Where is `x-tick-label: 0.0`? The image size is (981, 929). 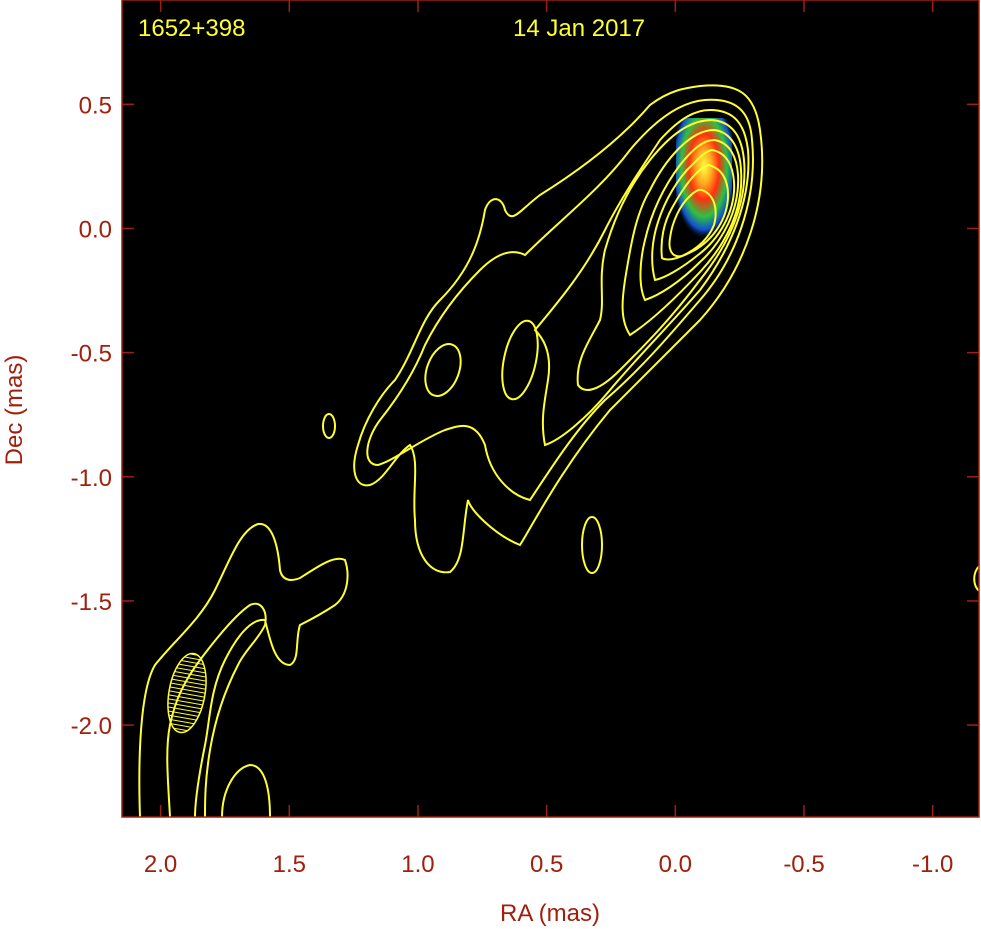 x-tick-label: 0.0 is located at coordinates (675, 864).